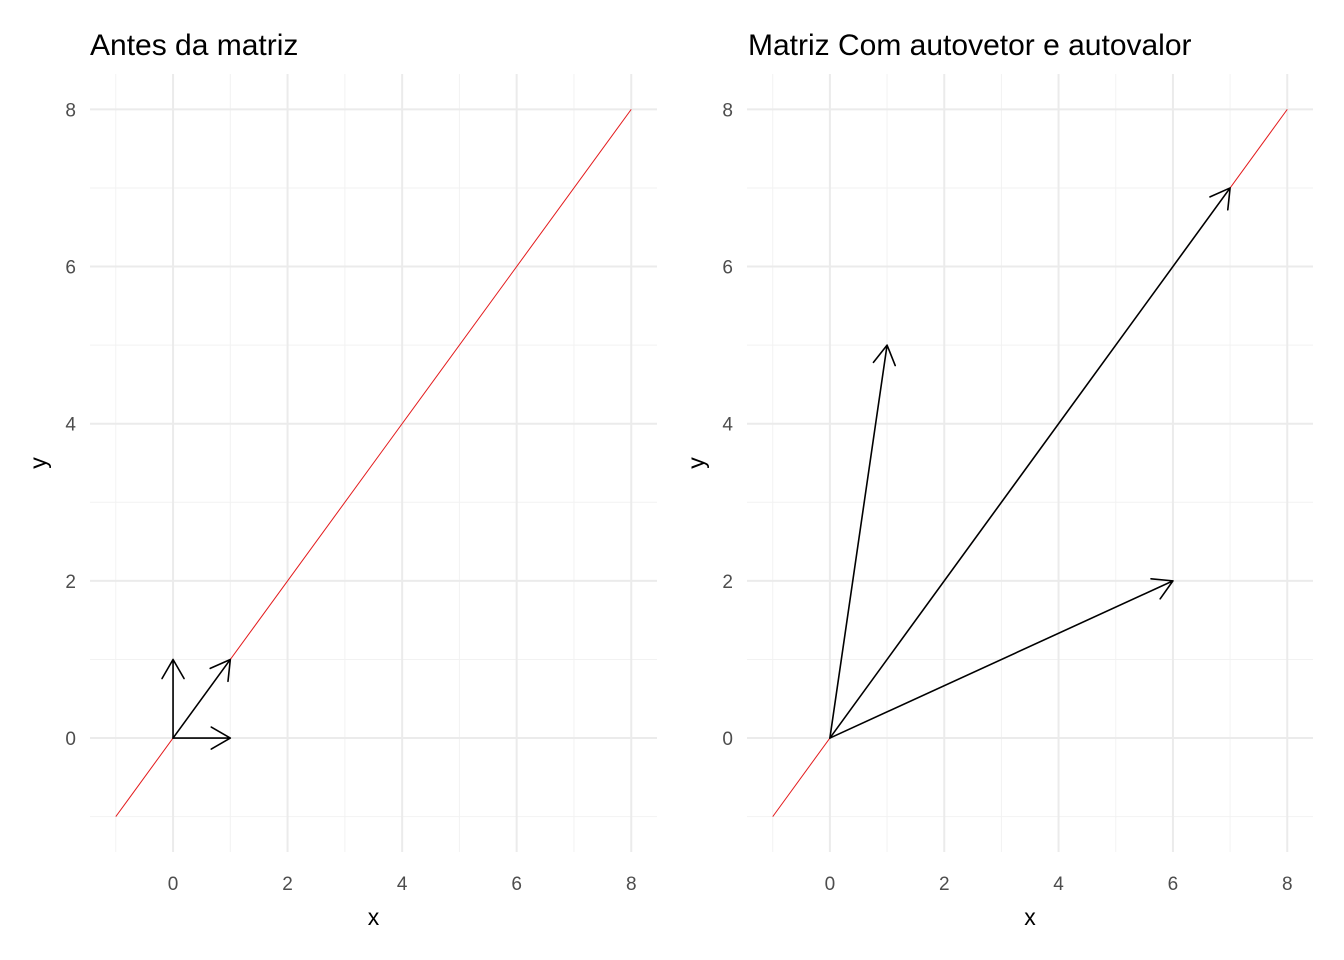 Image resolution: width=1344 pixels, height=960 pixels. Describe the element at coordinates (970, 45) in the screenshot. I see `chart-title: Matriz Com autovetor e autovalor` at that location.